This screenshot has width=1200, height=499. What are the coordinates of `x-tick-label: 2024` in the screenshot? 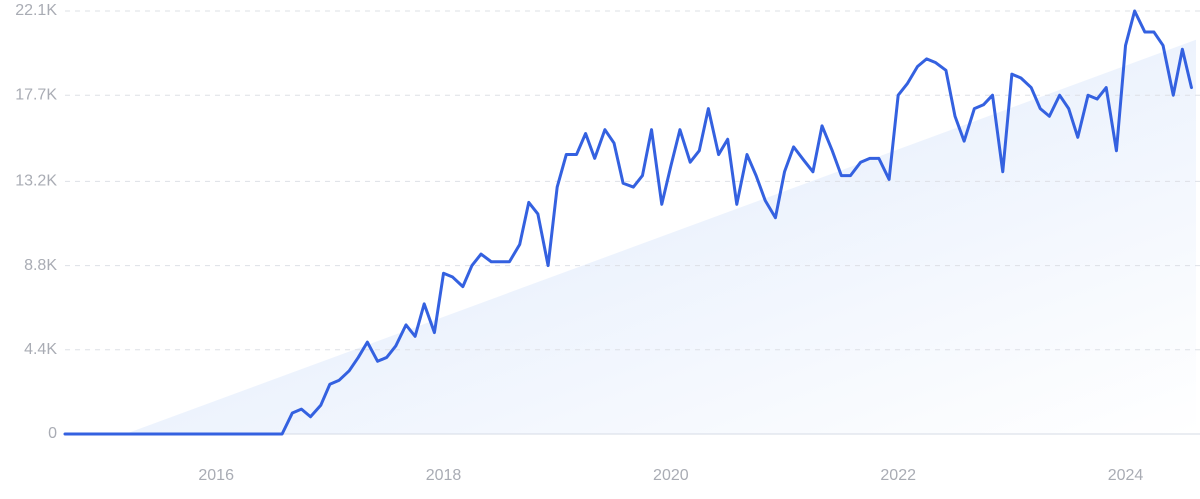 It's located at (1126, 475).